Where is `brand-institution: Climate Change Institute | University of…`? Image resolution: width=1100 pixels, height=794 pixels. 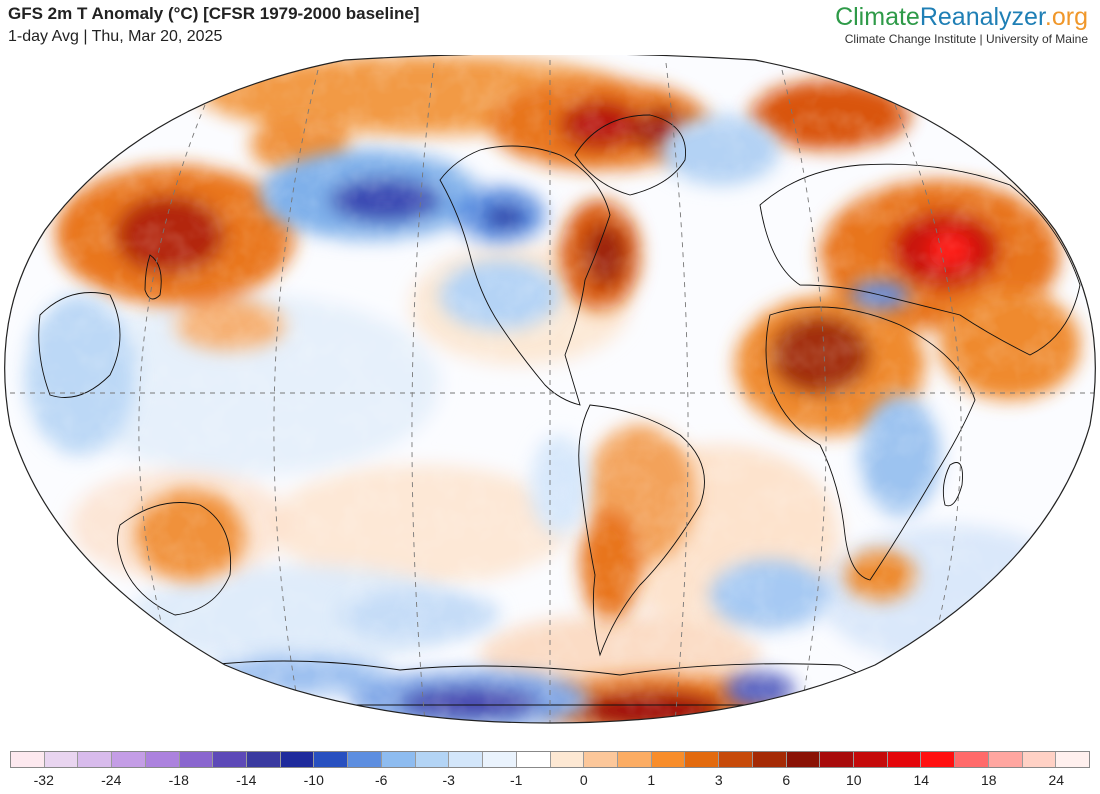
brand-institution: Climate Change Institute | University of… is located at coordinates (966, 39).